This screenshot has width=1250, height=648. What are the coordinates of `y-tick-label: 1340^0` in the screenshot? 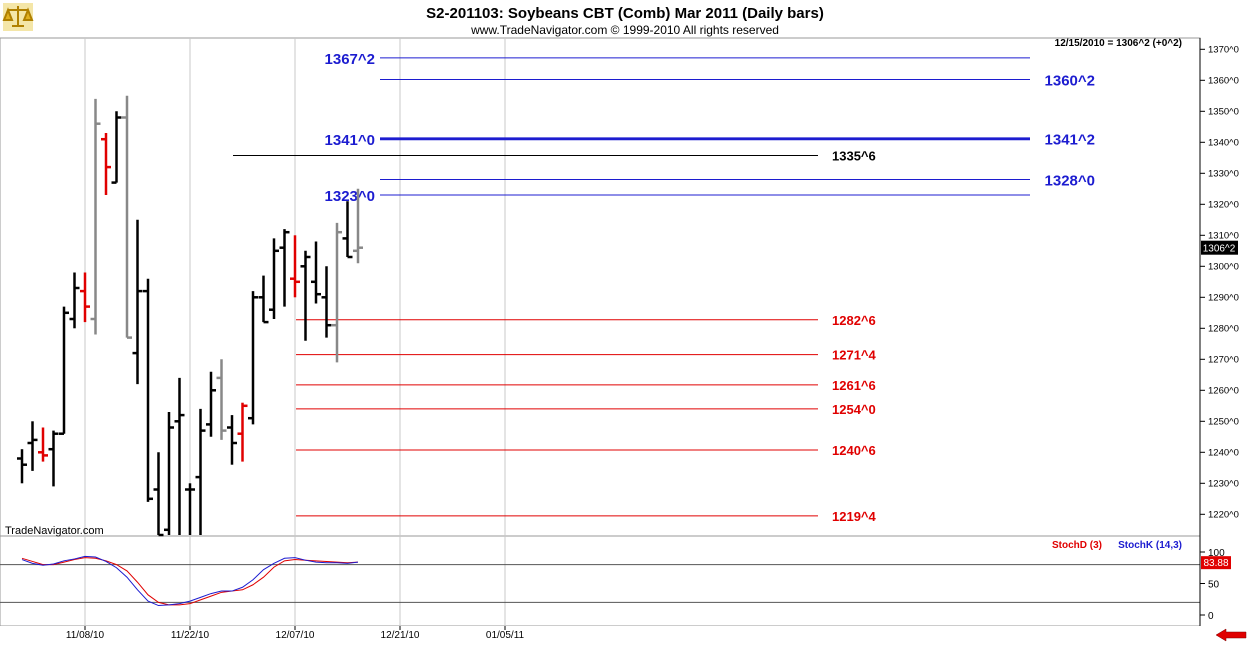 It's located at (1223, 142).